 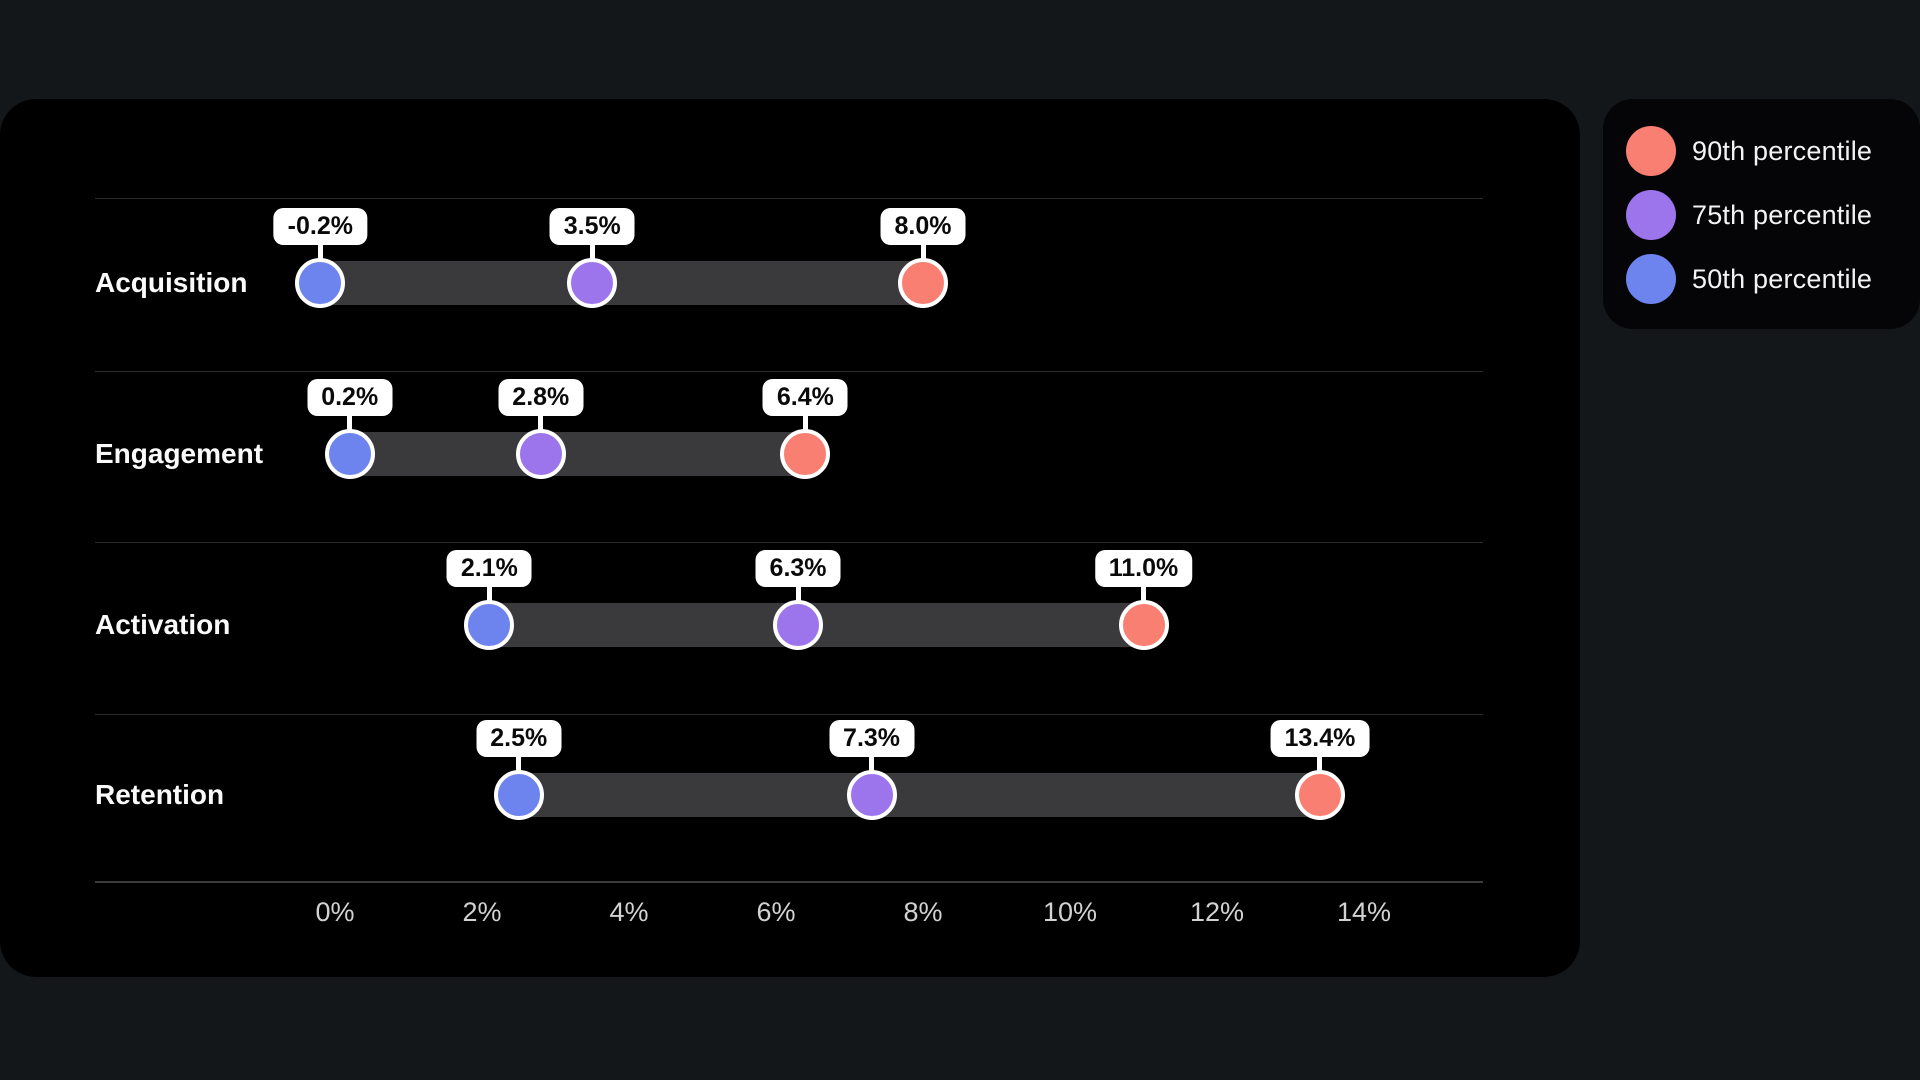 What do you see at coordinates (1651, 279) in the screenshot?
I see `legend-swatch-p50-icon` at bounding box center [1651, 279].